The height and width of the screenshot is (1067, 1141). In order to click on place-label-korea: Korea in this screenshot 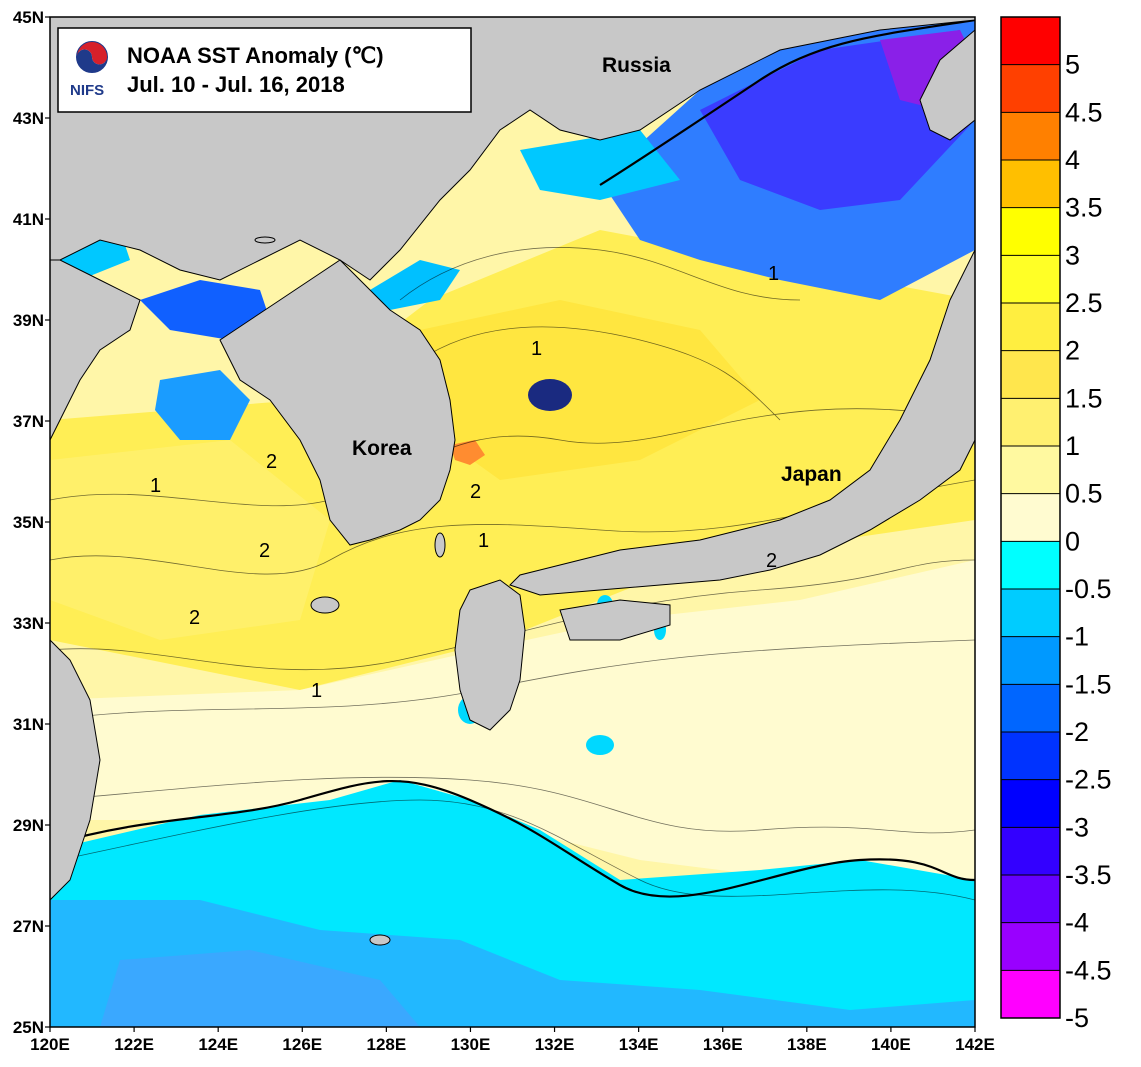, I will do `click(382, 448)`.